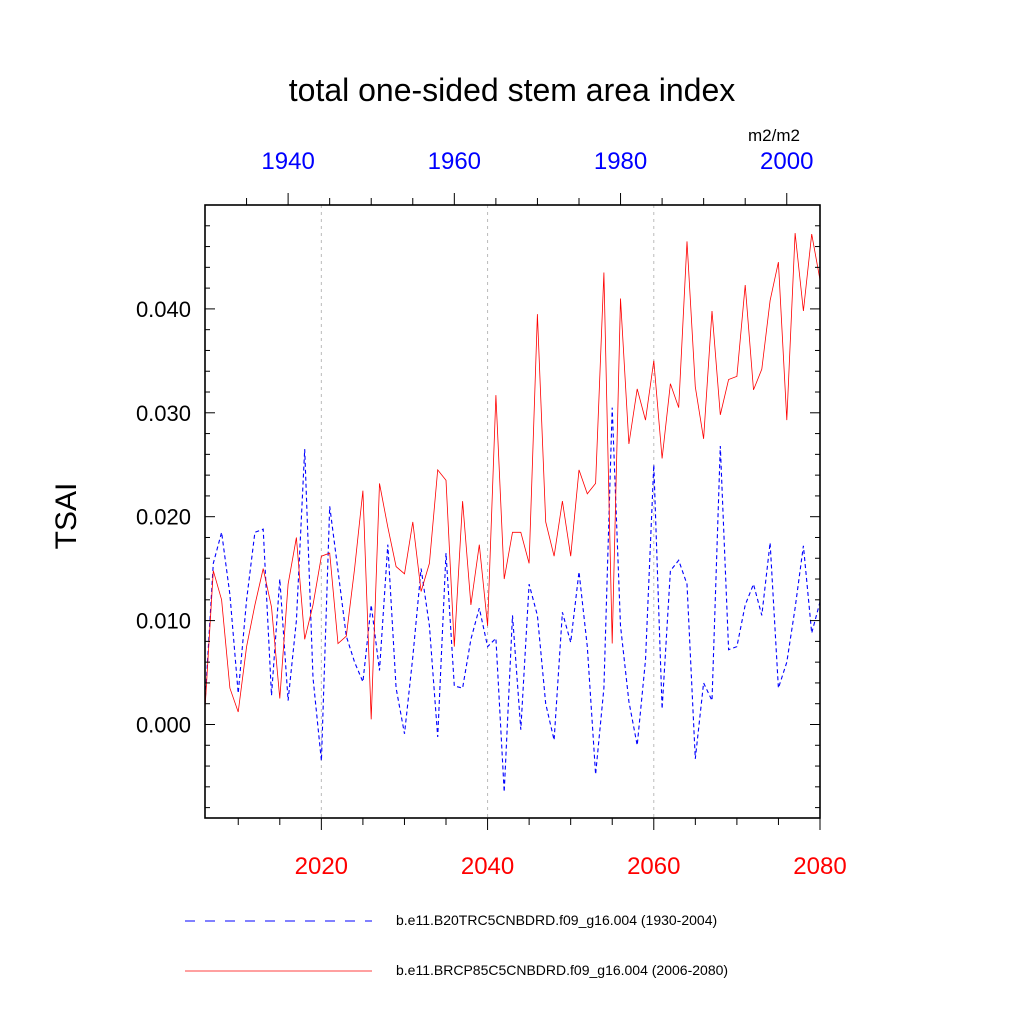 The width and height of the screenshot is (1024, 1024). Describe the element at coordinates (321, 866) in the screenshot. I see `bottom-tick-label: 2020` at that location.